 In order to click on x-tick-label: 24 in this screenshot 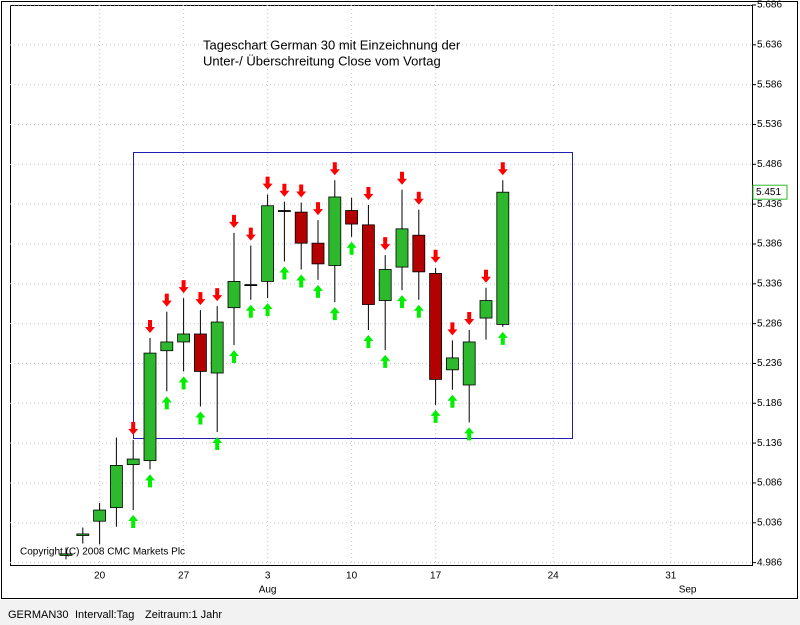, I will do `click(554, 576)`.